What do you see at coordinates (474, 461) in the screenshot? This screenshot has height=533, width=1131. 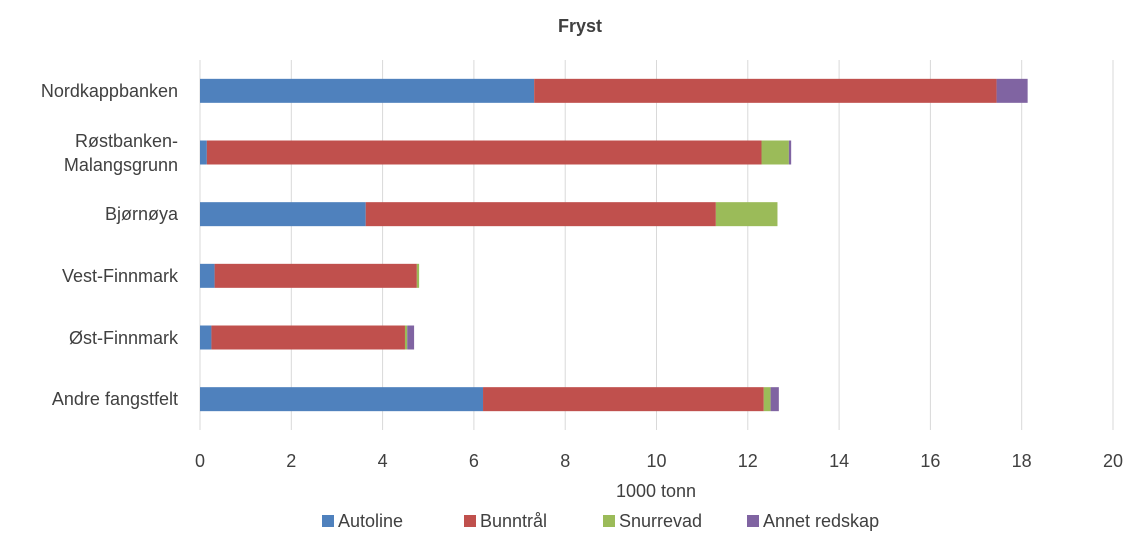 I see `x-tick-label: 6` at bounding box center [474, 461].